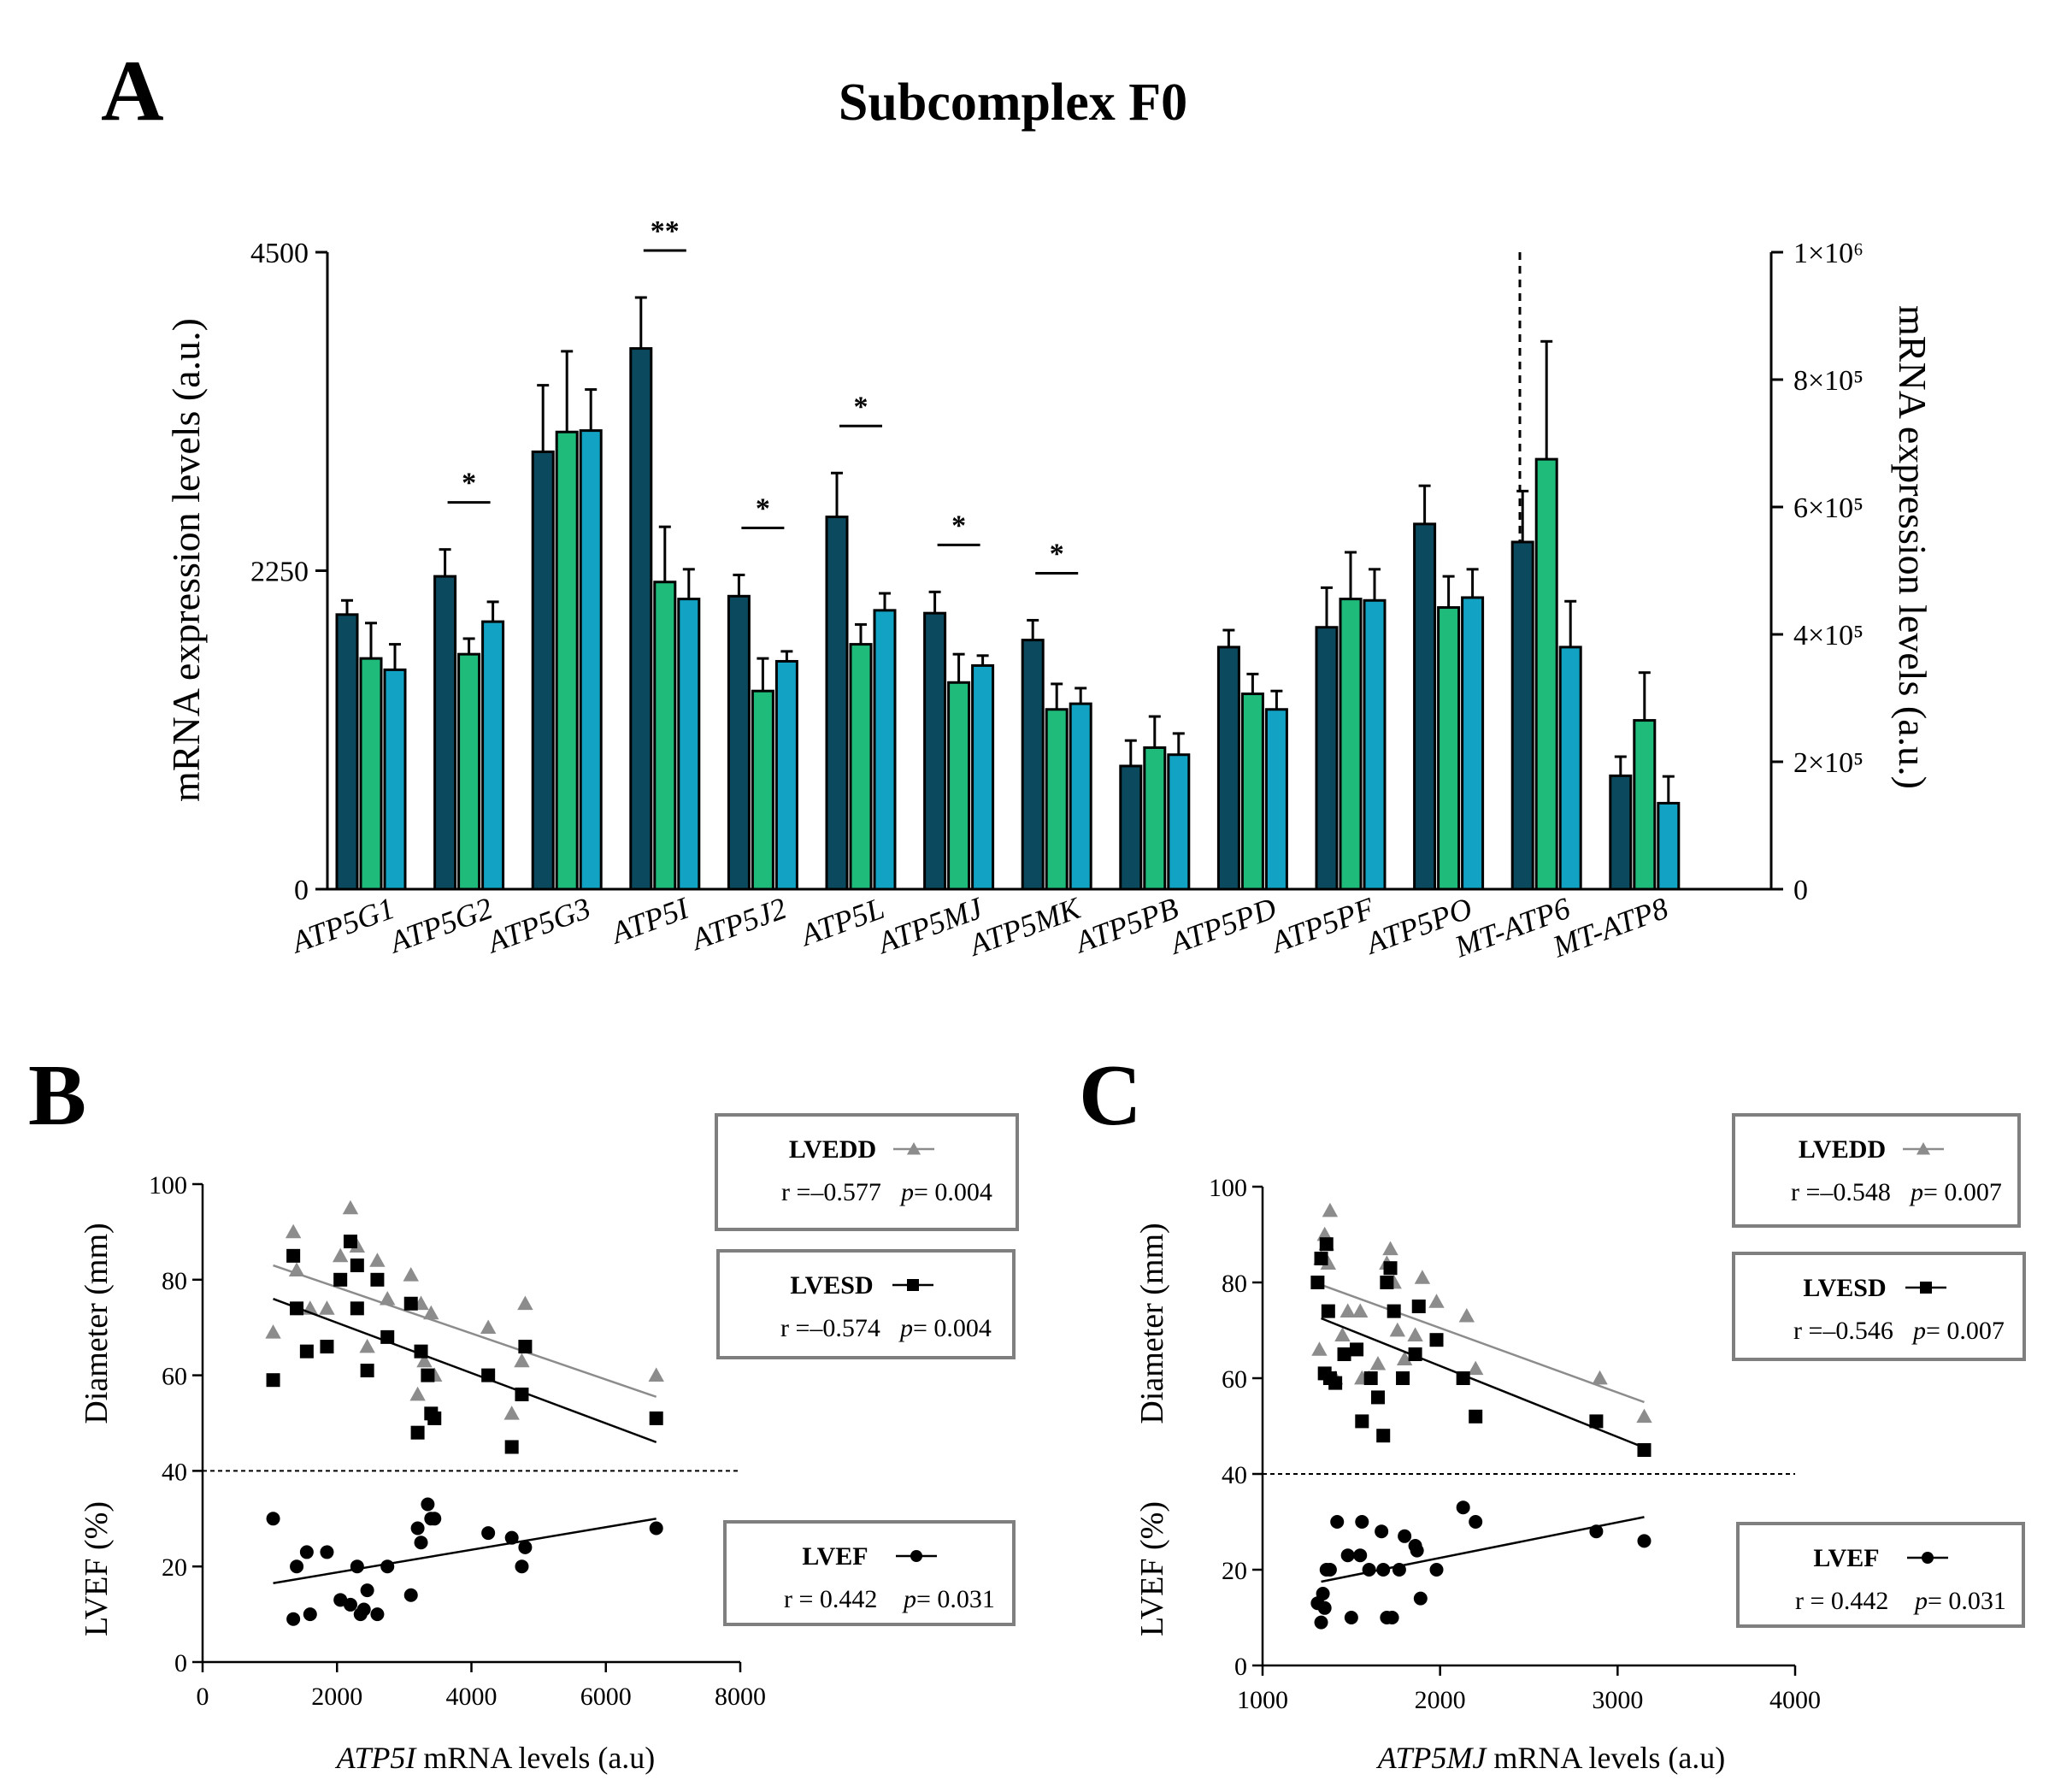  Describe the element at coordinates (869, 1573) in the screenshot. I see `panel-b-legend-lvef-box` at that location.